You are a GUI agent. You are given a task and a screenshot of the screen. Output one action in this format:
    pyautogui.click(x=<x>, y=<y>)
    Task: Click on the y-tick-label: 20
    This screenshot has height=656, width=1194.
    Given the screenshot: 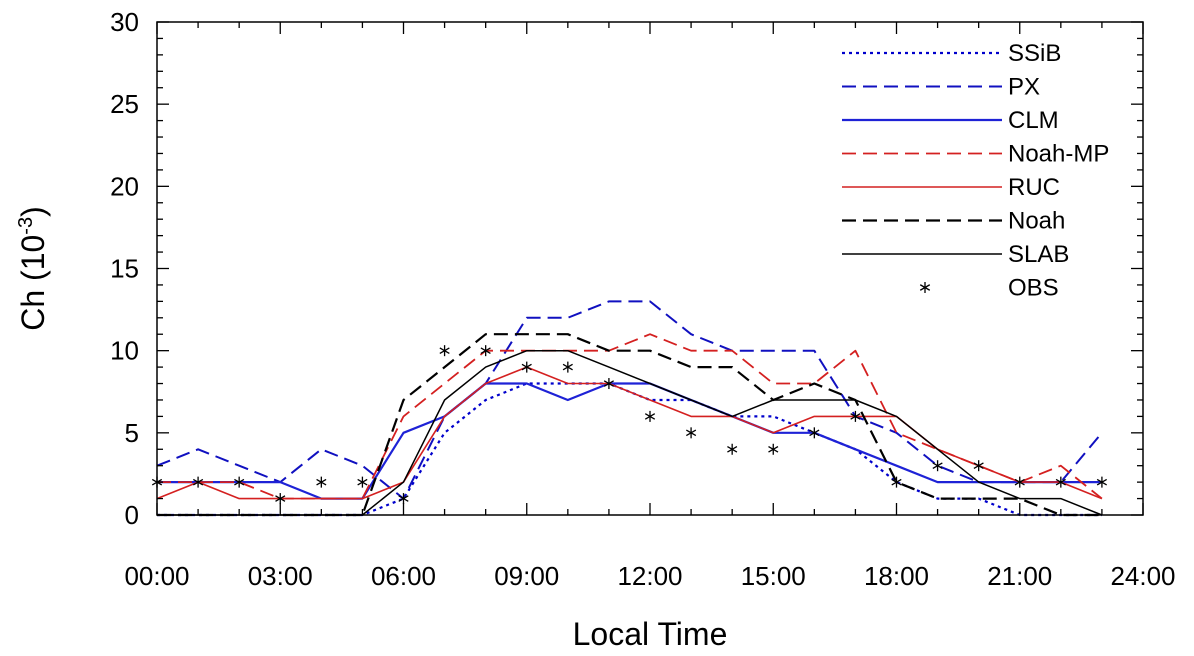 What is the action you would take?
    pyautogui.click(x=124, y=186)
    